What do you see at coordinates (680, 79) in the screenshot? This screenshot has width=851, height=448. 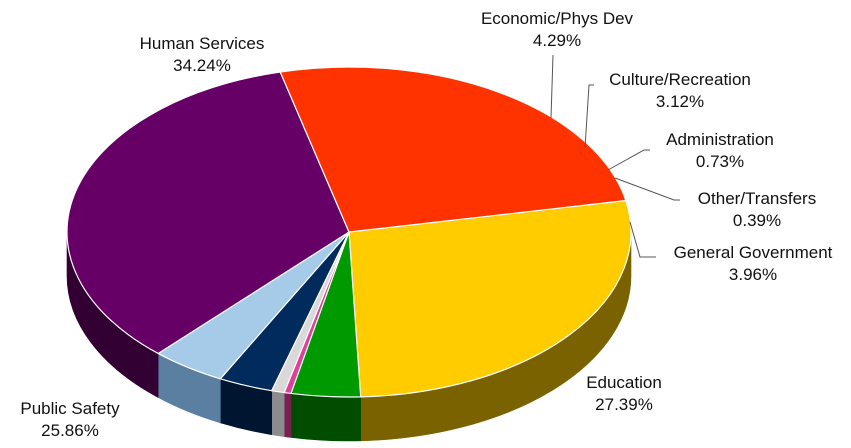 I see `label-culture-recreation: Culture/Recreation` at bounding box center [680, 79].